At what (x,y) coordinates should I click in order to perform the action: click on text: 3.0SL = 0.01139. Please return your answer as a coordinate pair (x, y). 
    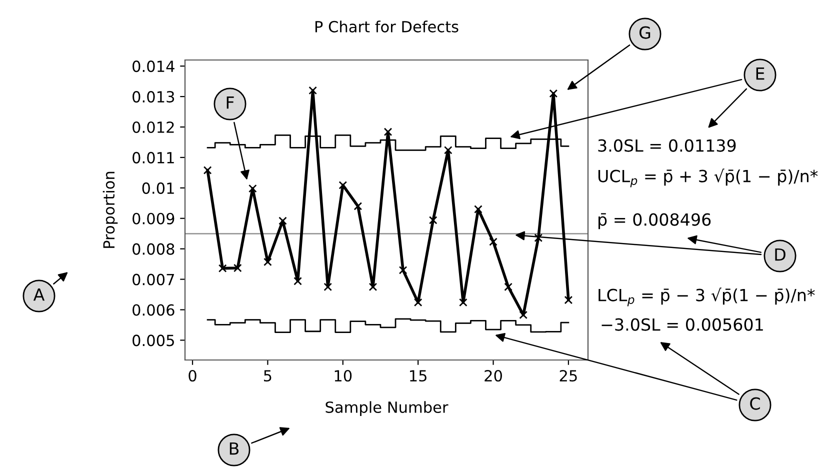
    Looking at the image, I should click on (667, 145).